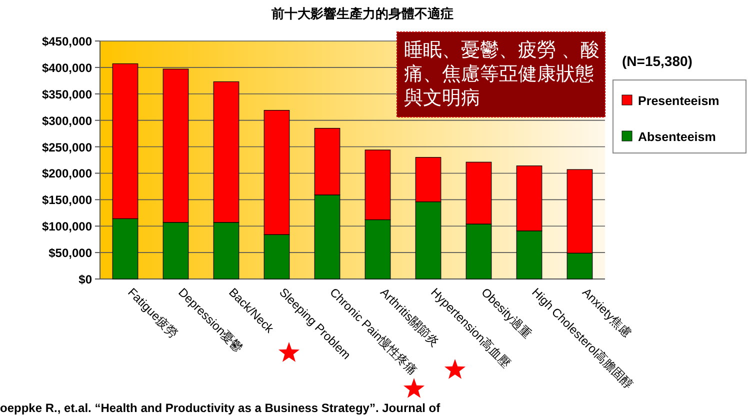 Image resolution: width=750 pixels, height=418 pixels. What do you see at coordinates (67, 173) in the screenshot?
I see `y-tick-label: $200,000` at bounding box center [67, 173].